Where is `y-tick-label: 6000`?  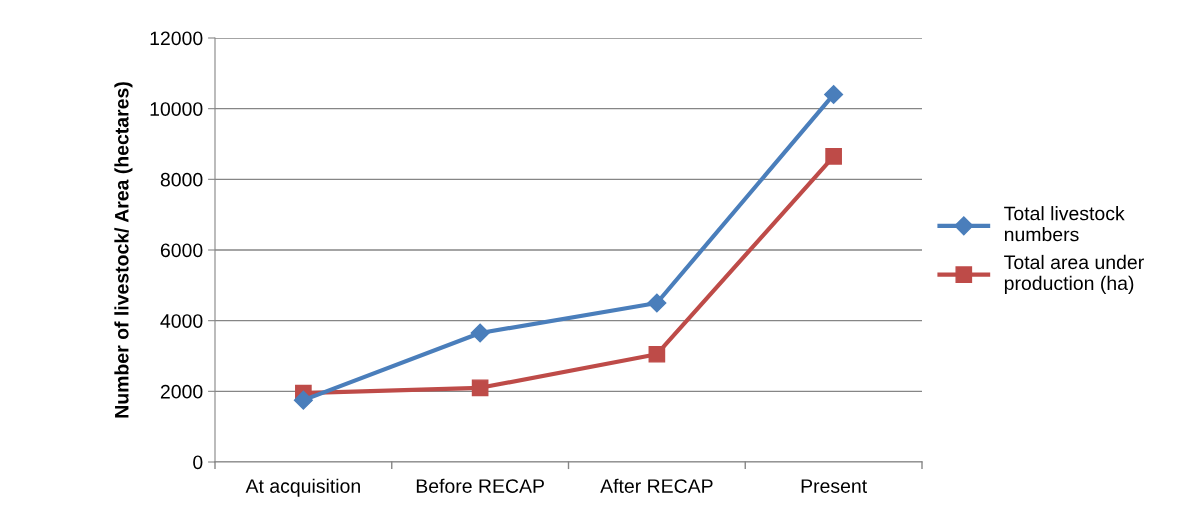 y-tick-label: 6000 is located at coordinates (181, 250).